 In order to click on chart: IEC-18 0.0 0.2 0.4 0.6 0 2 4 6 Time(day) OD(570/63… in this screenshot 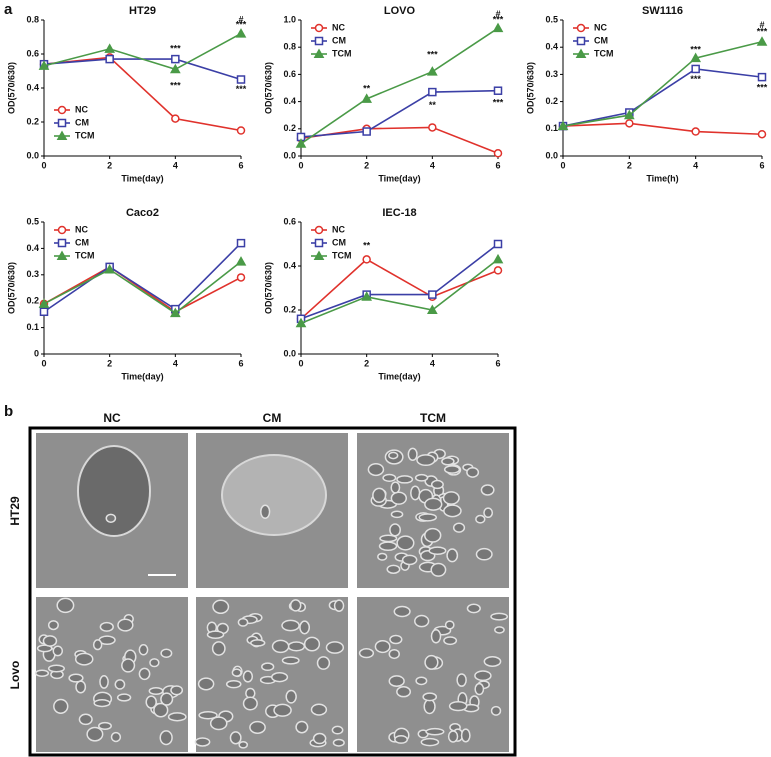, I will do `click(383, 294)`.